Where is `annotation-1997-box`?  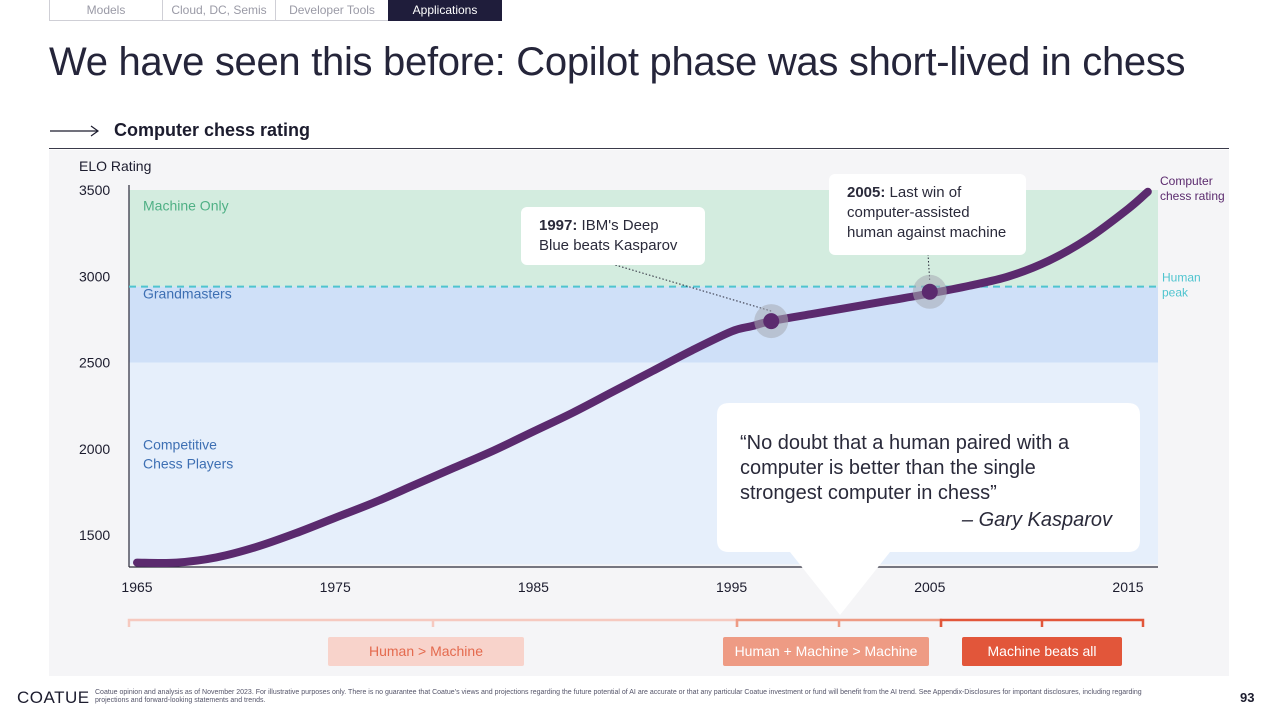
annotation-1997-box is located at coordinates (613, 236).